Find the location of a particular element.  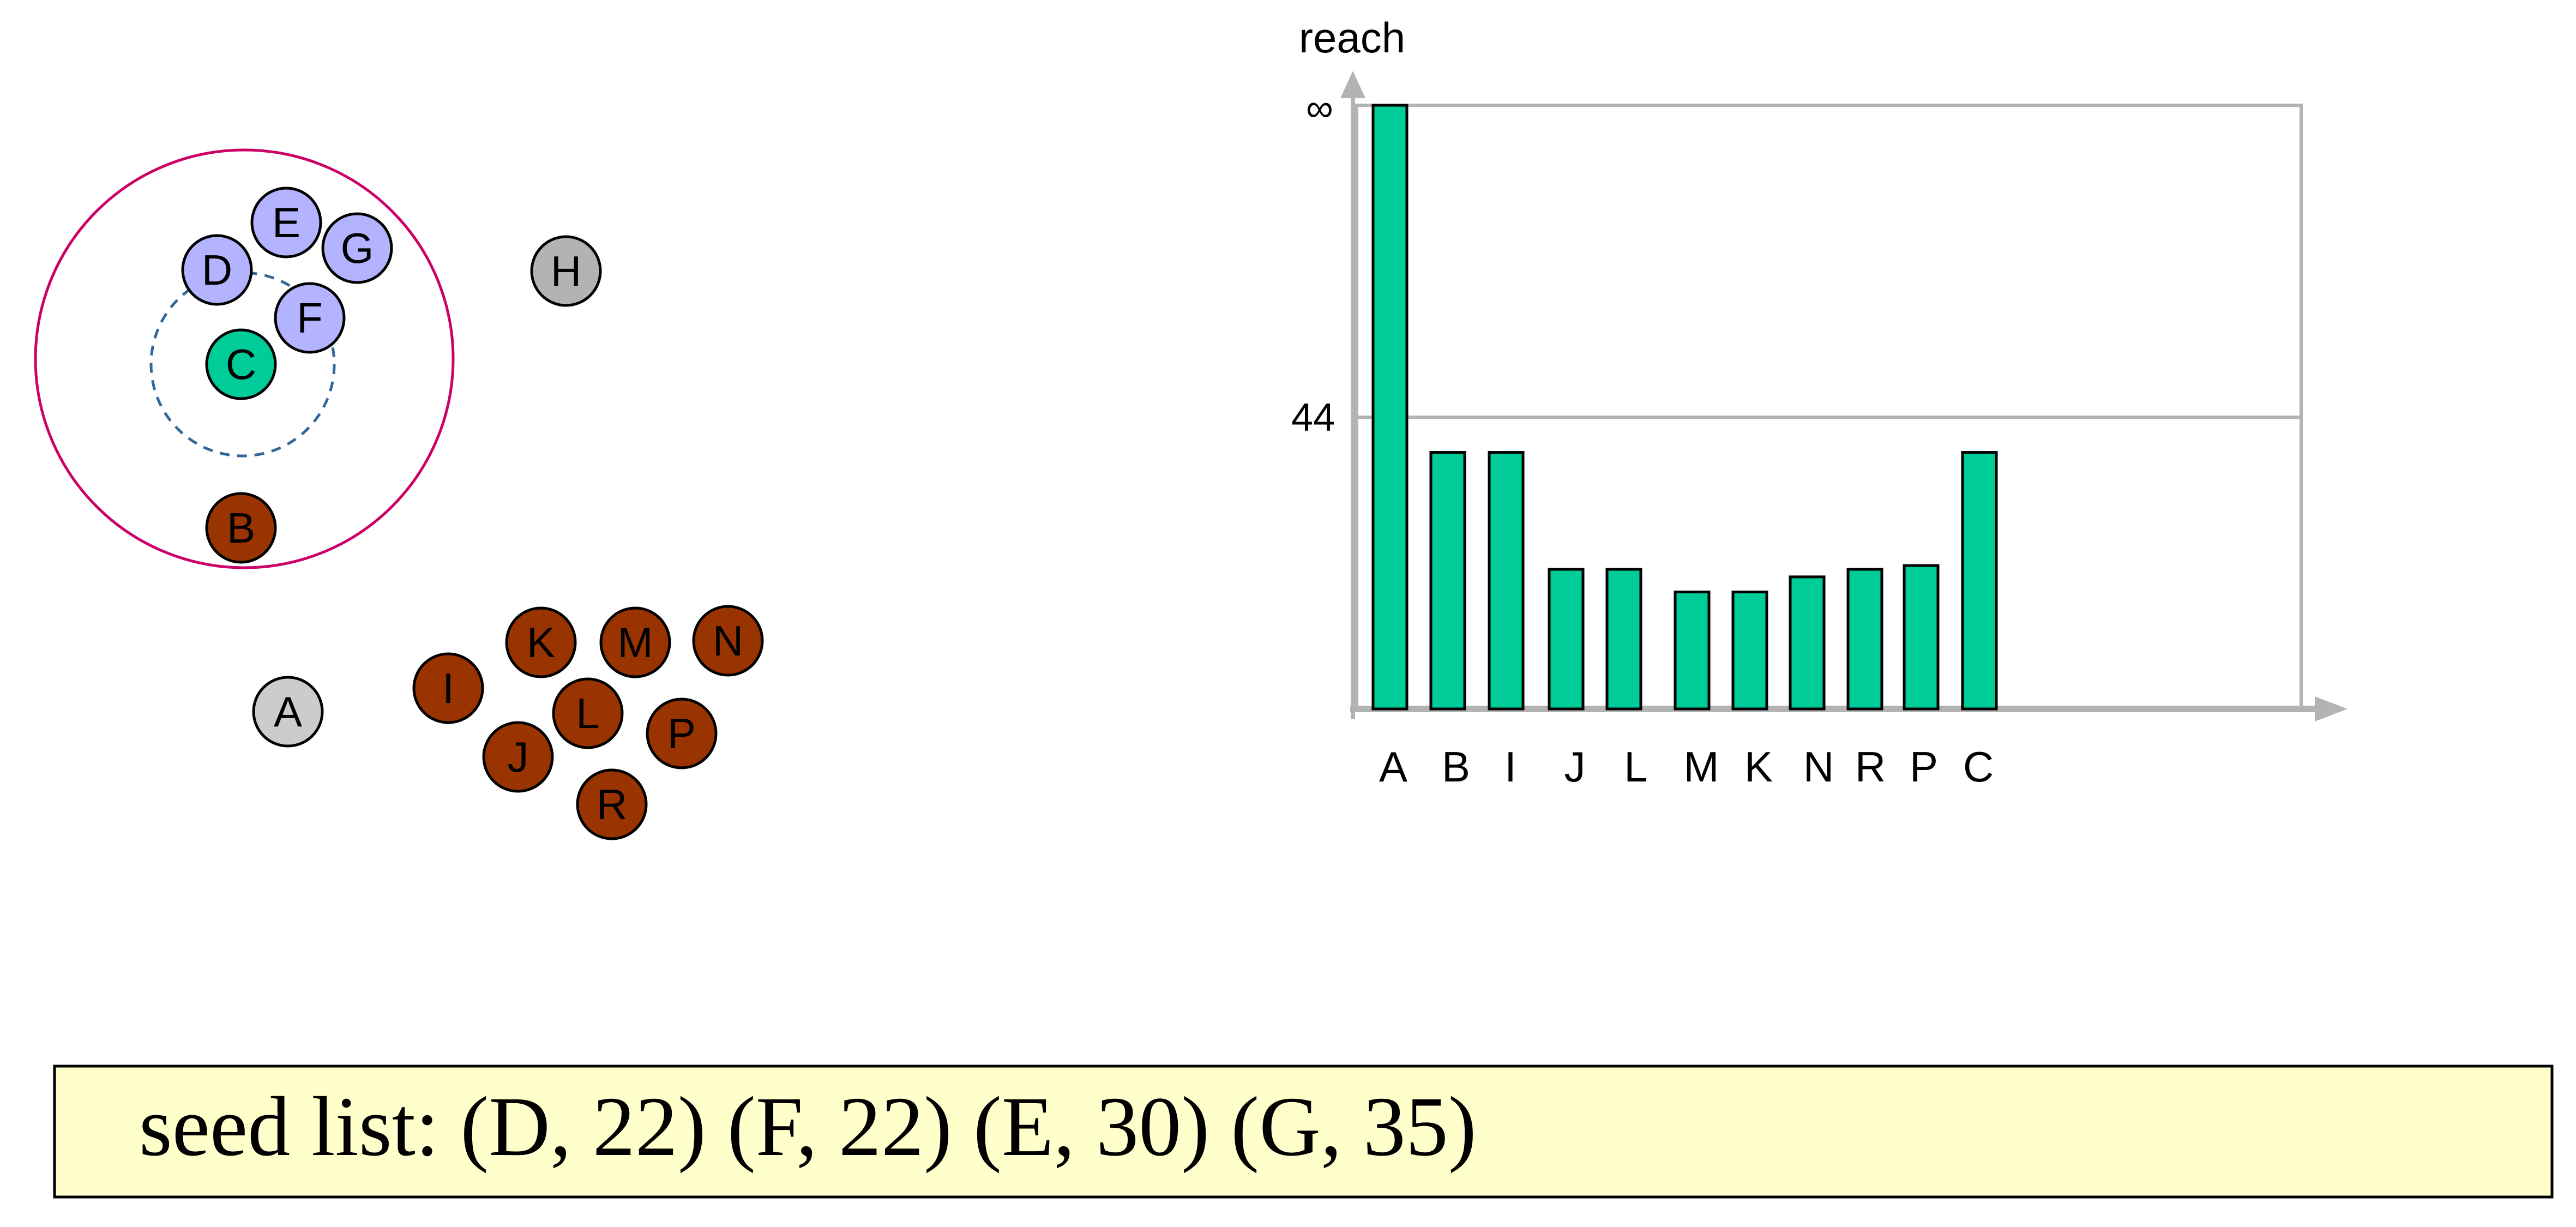

point-m: M is located at coordinates (635, 642).